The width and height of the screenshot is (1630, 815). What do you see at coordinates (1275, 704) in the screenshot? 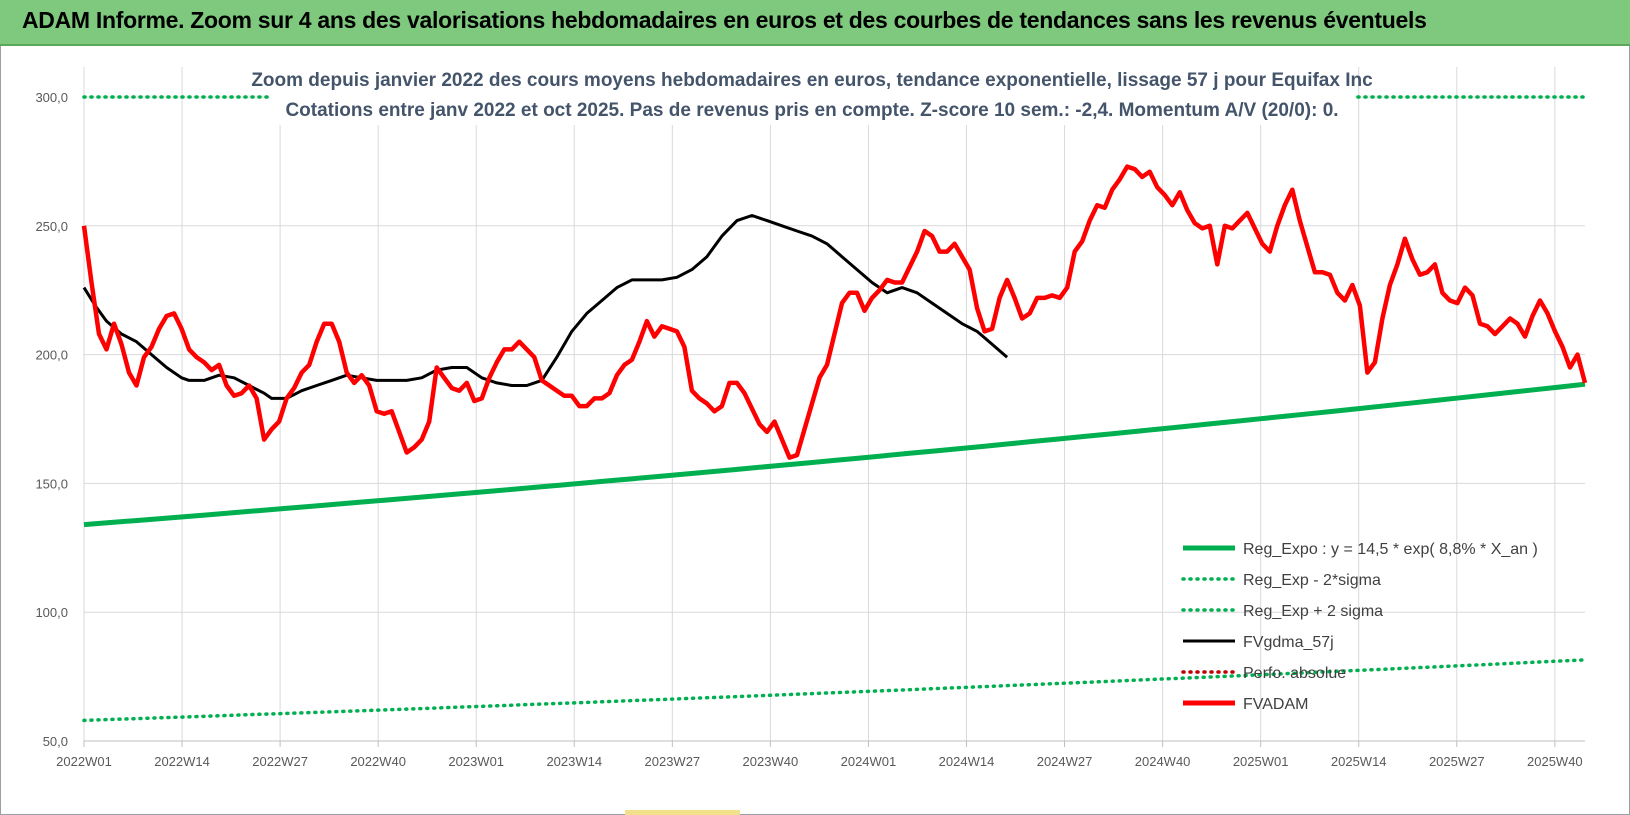
I see `legend-label-fvadam: FVADAM` at bounding box center [1275, 704].